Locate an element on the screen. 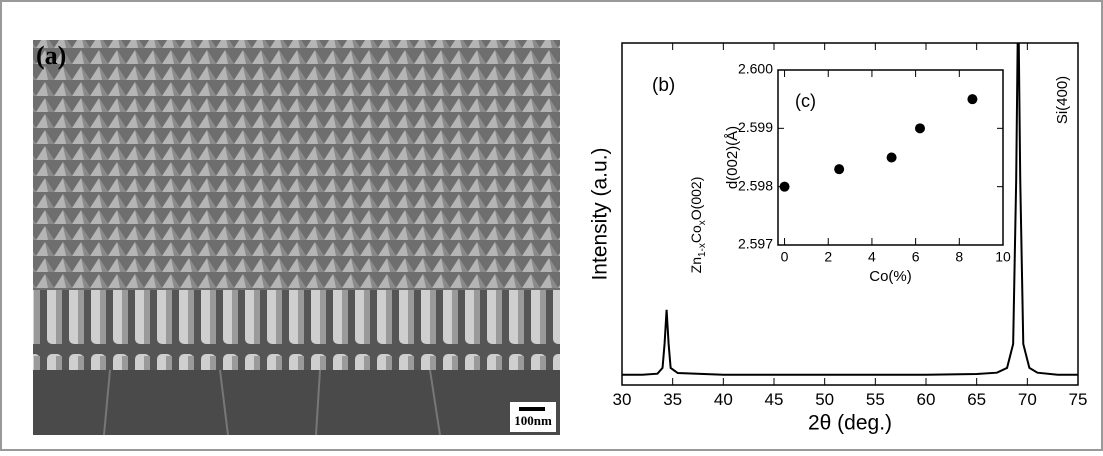 This screenshot has width=1103, height=456. peak-label-part: Co is located at coordinates (696, 234).